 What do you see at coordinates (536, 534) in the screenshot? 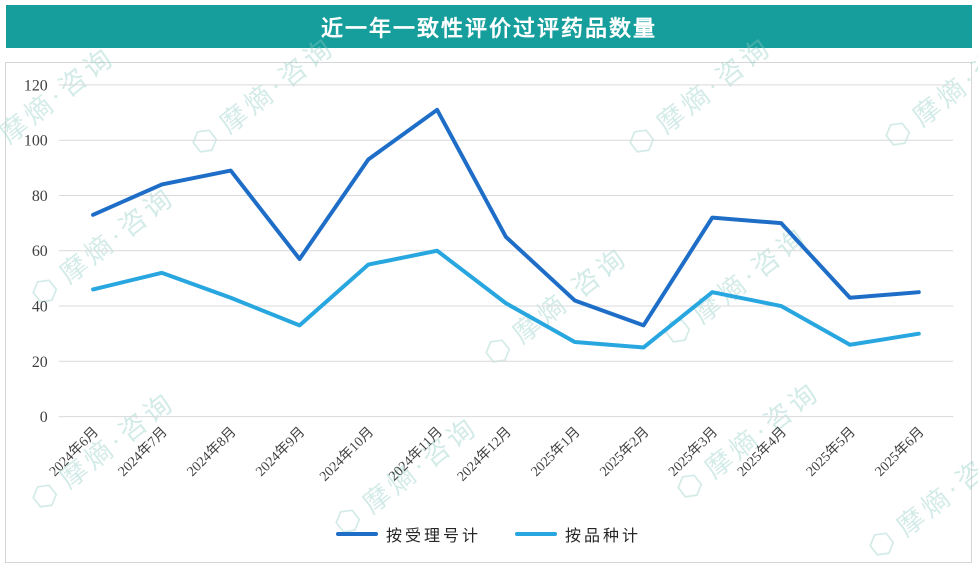
I see `legend-swatch-light-blue-icon` at bounding box center [536, 534].